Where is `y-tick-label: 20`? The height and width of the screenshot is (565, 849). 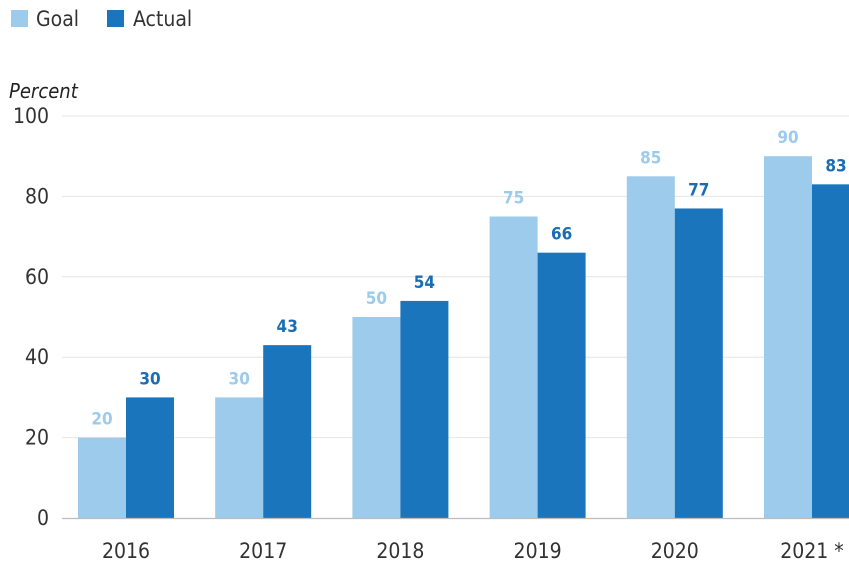 y-tick-label: 20 is located at coordinates (37, 438).